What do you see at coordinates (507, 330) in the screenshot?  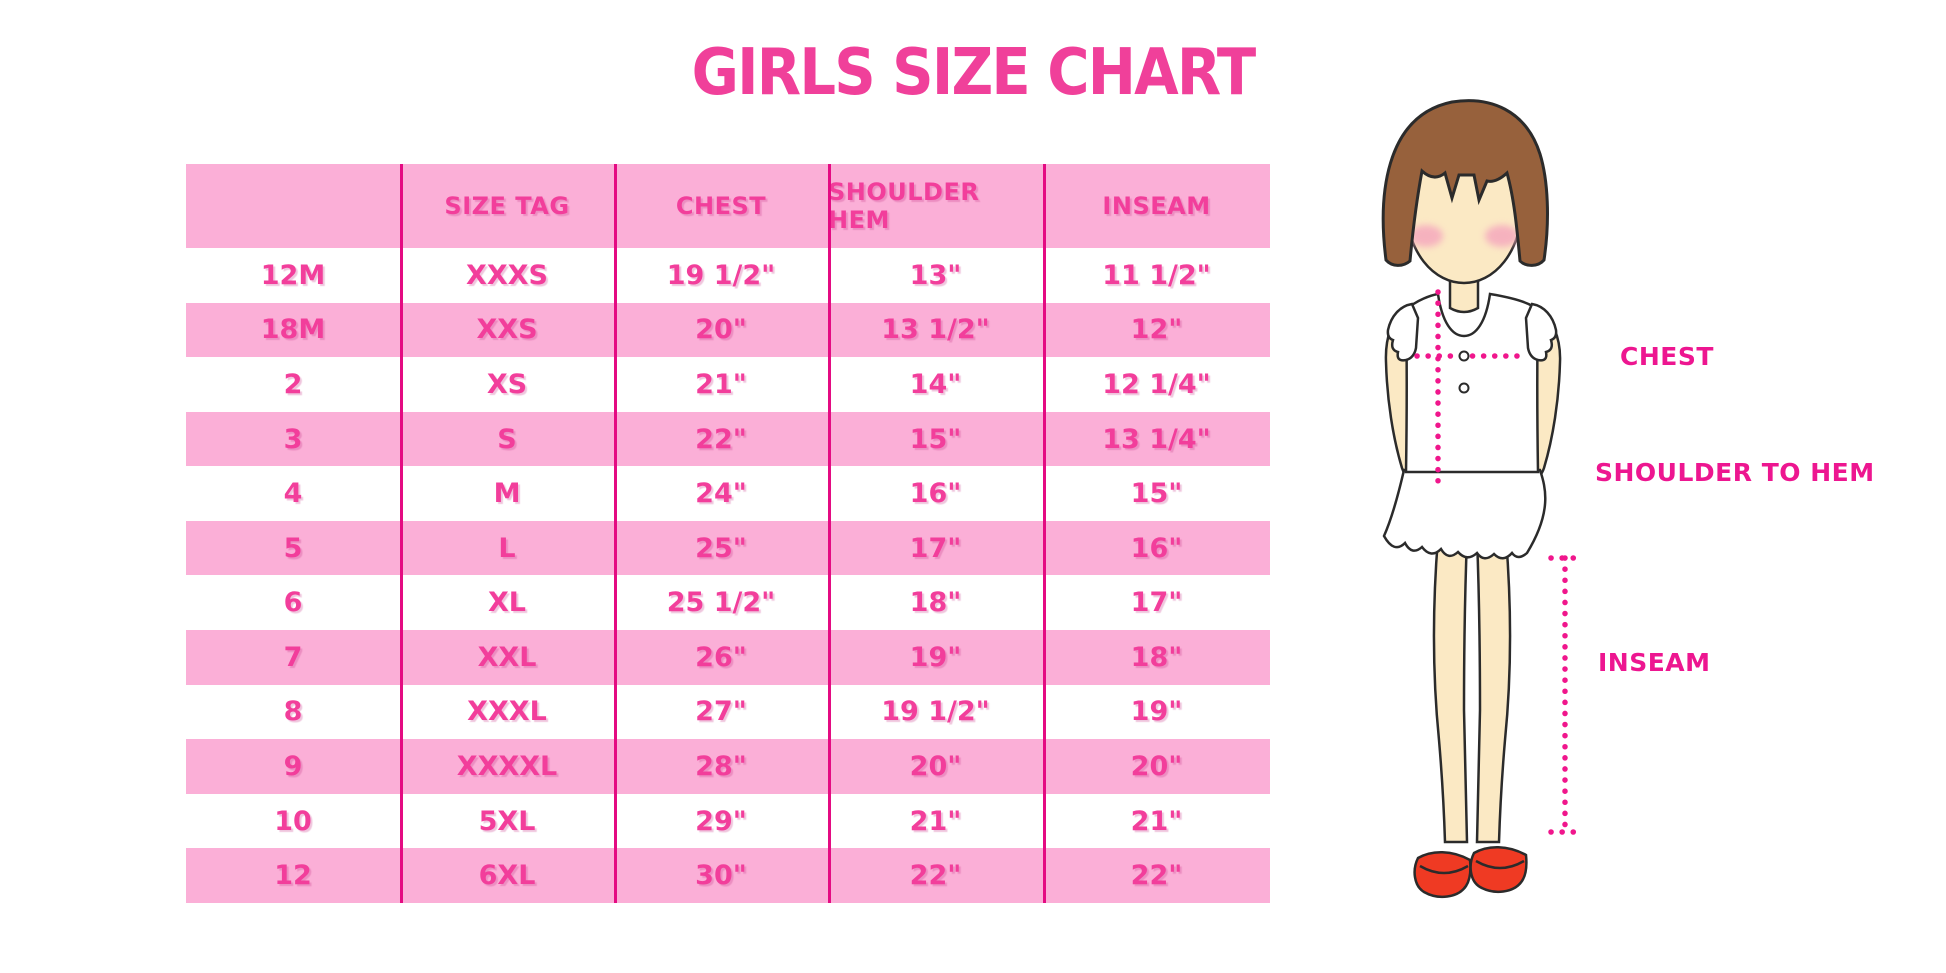 I see `table-cell: XXS` at bounding box center [507, 330].